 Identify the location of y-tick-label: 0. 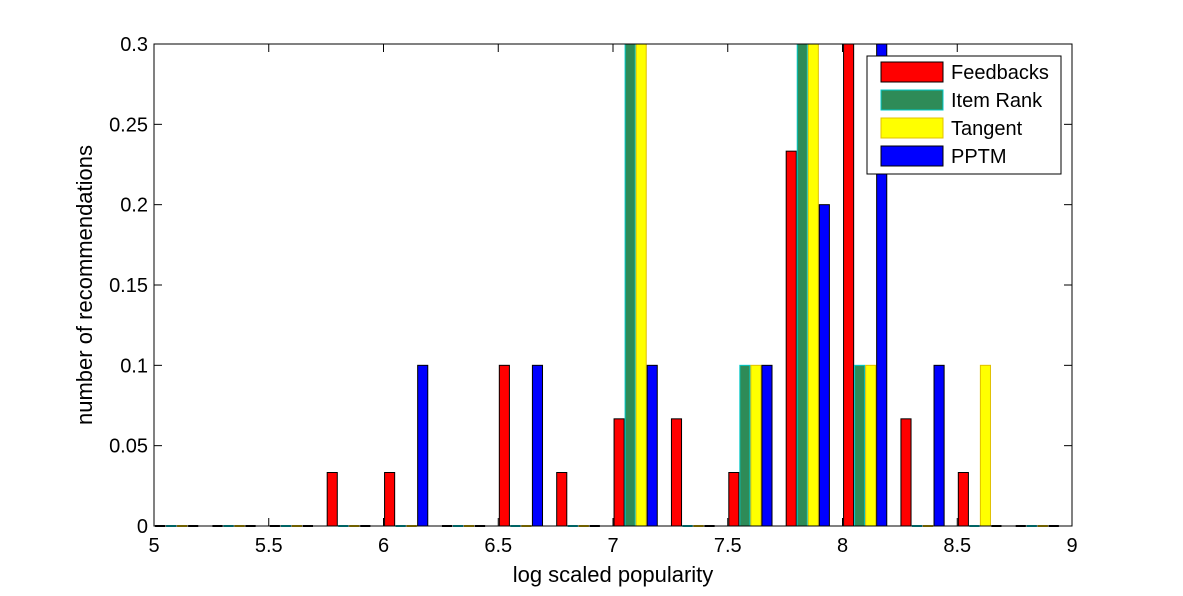
(142, 527).